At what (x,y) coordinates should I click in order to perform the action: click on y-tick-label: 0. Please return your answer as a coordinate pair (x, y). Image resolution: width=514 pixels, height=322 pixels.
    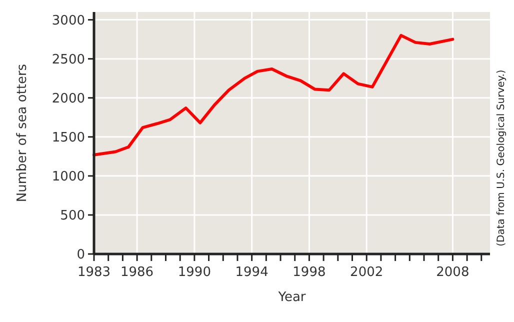
    Looking at the image, I should click on (80, 255).